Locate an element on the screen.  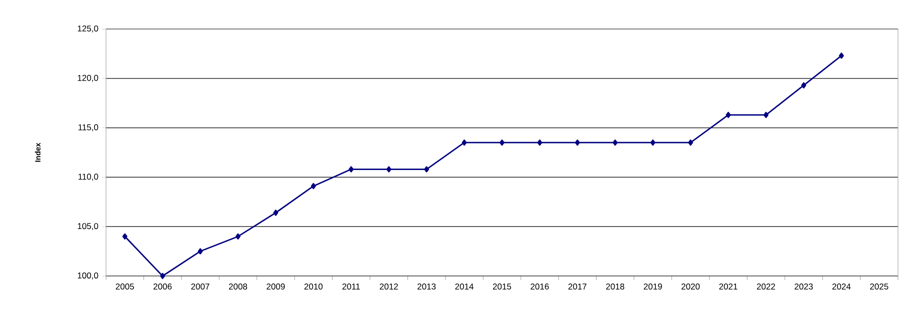
x-tick-label: 2005 is located at coordinates (125, 287).